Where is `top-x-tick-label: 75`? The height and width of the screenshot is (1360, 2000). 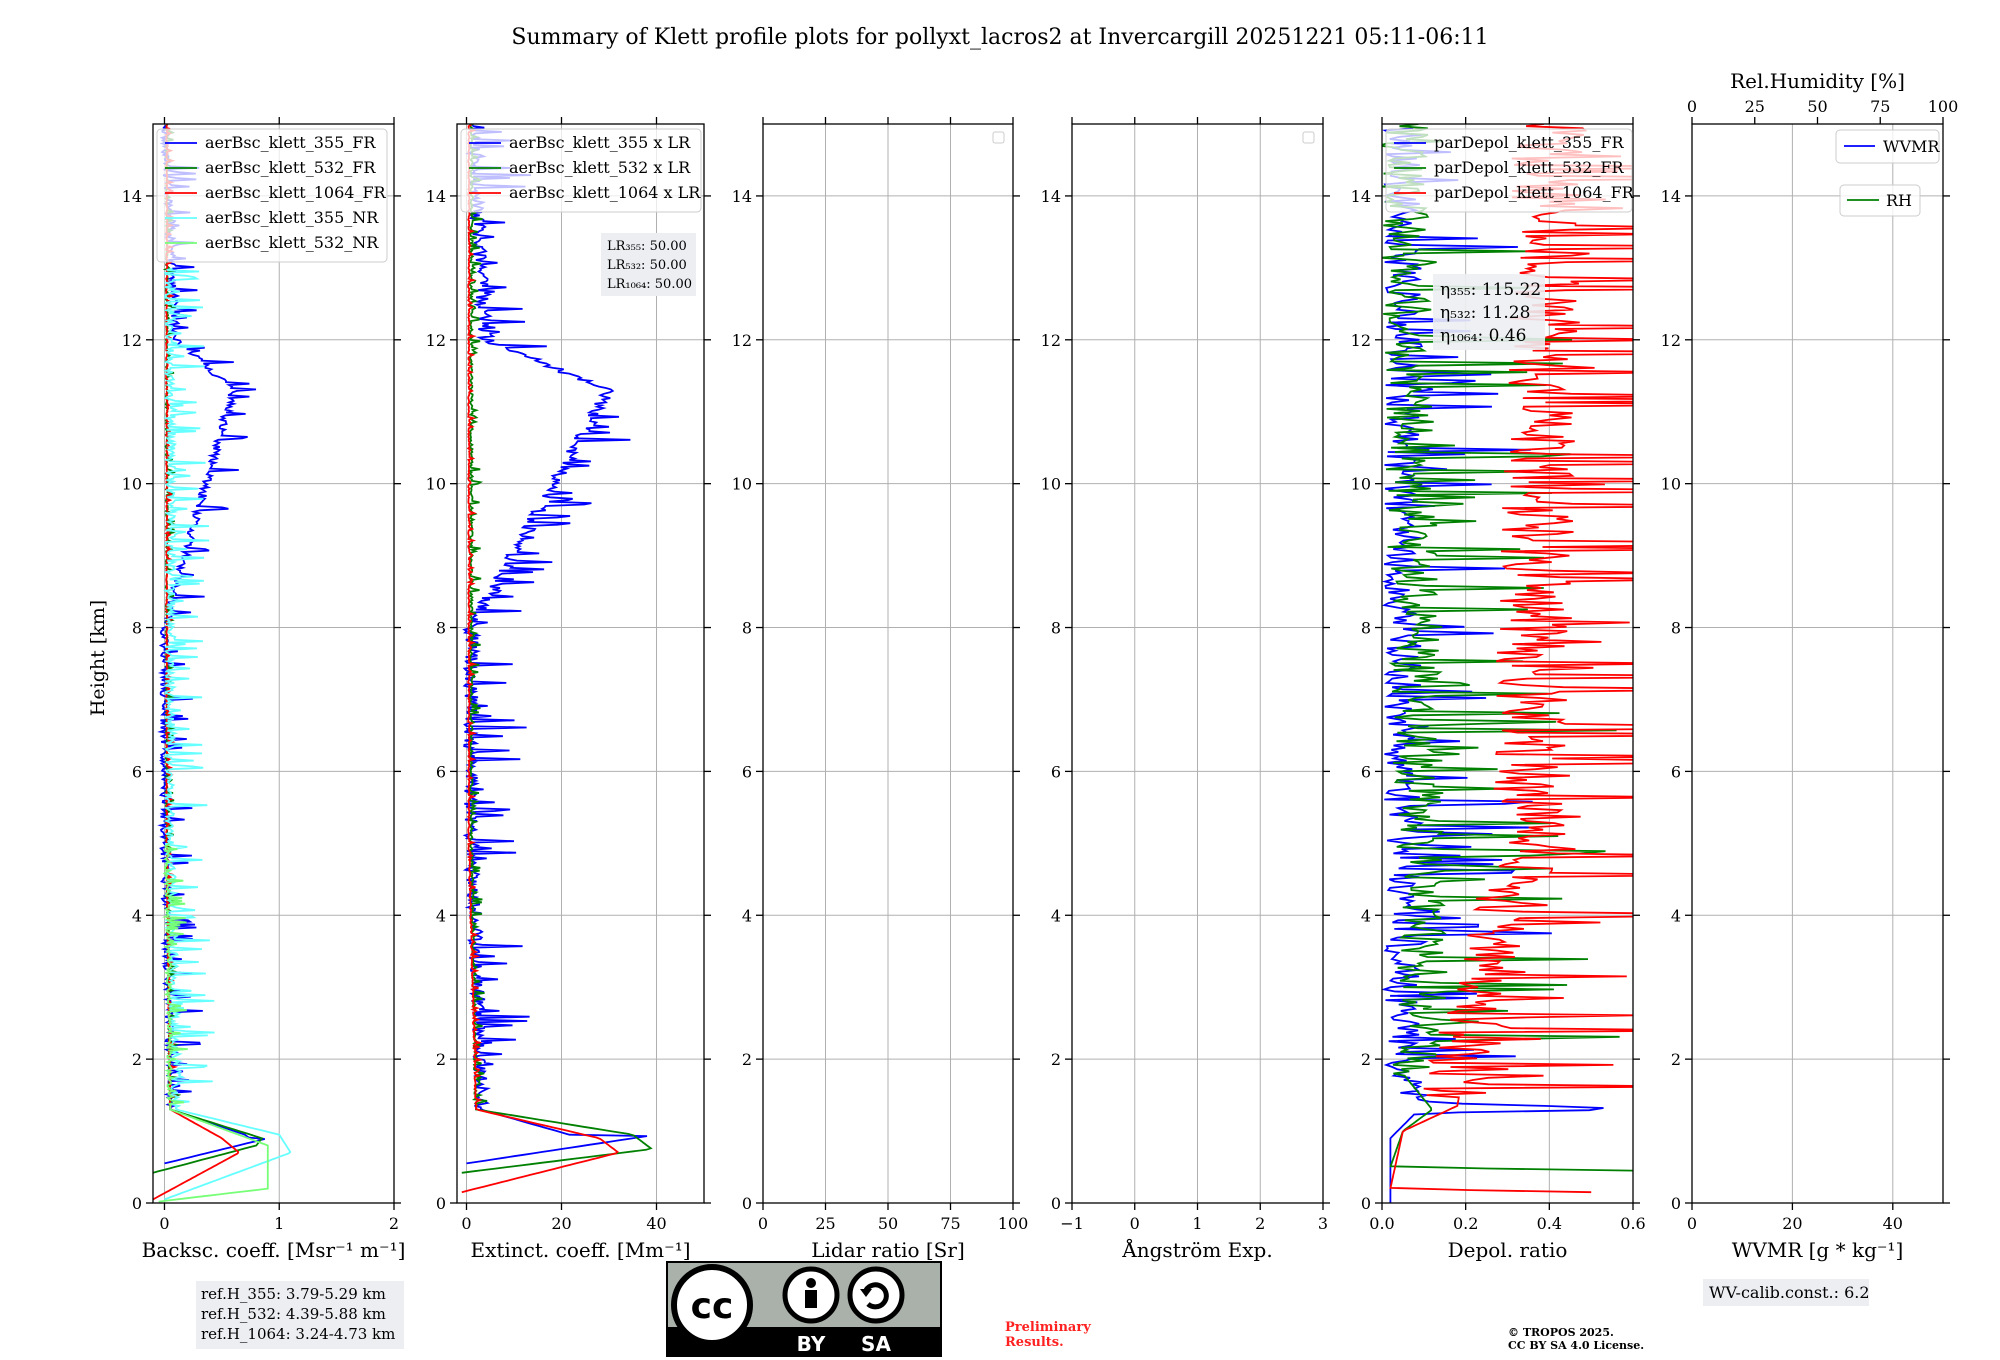 top-x-tick-label: 75 is located at coordinates (1880, 106).